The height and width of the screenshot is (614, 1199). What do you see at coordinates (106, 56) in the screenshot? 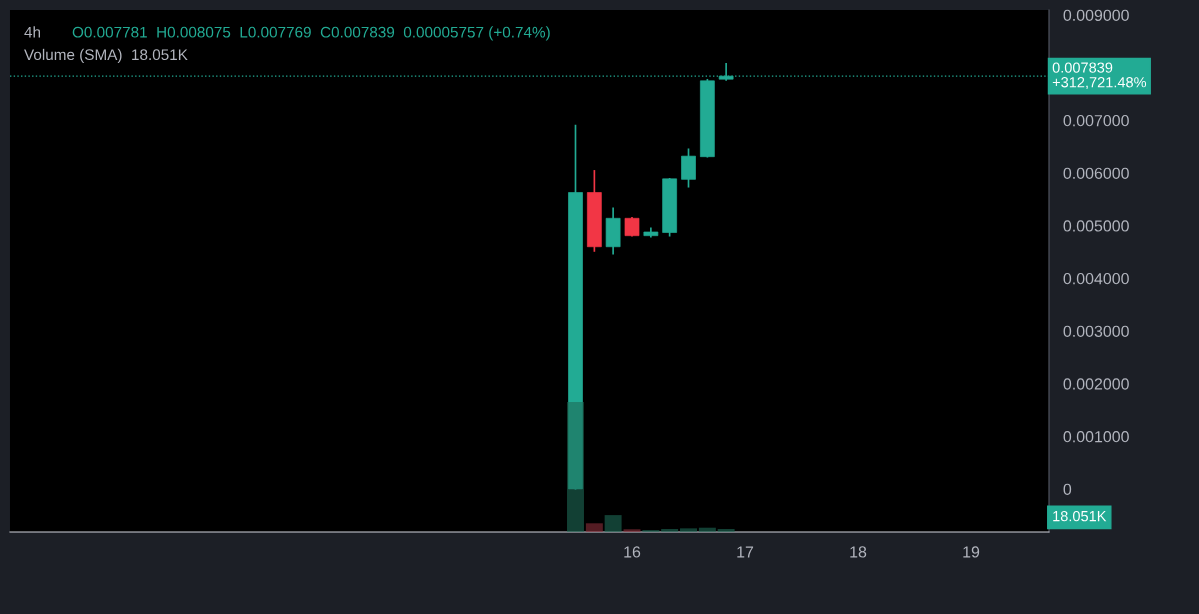
I see `annotation: Volume (SMA) 18.051K` at bounding box center [106, 56].